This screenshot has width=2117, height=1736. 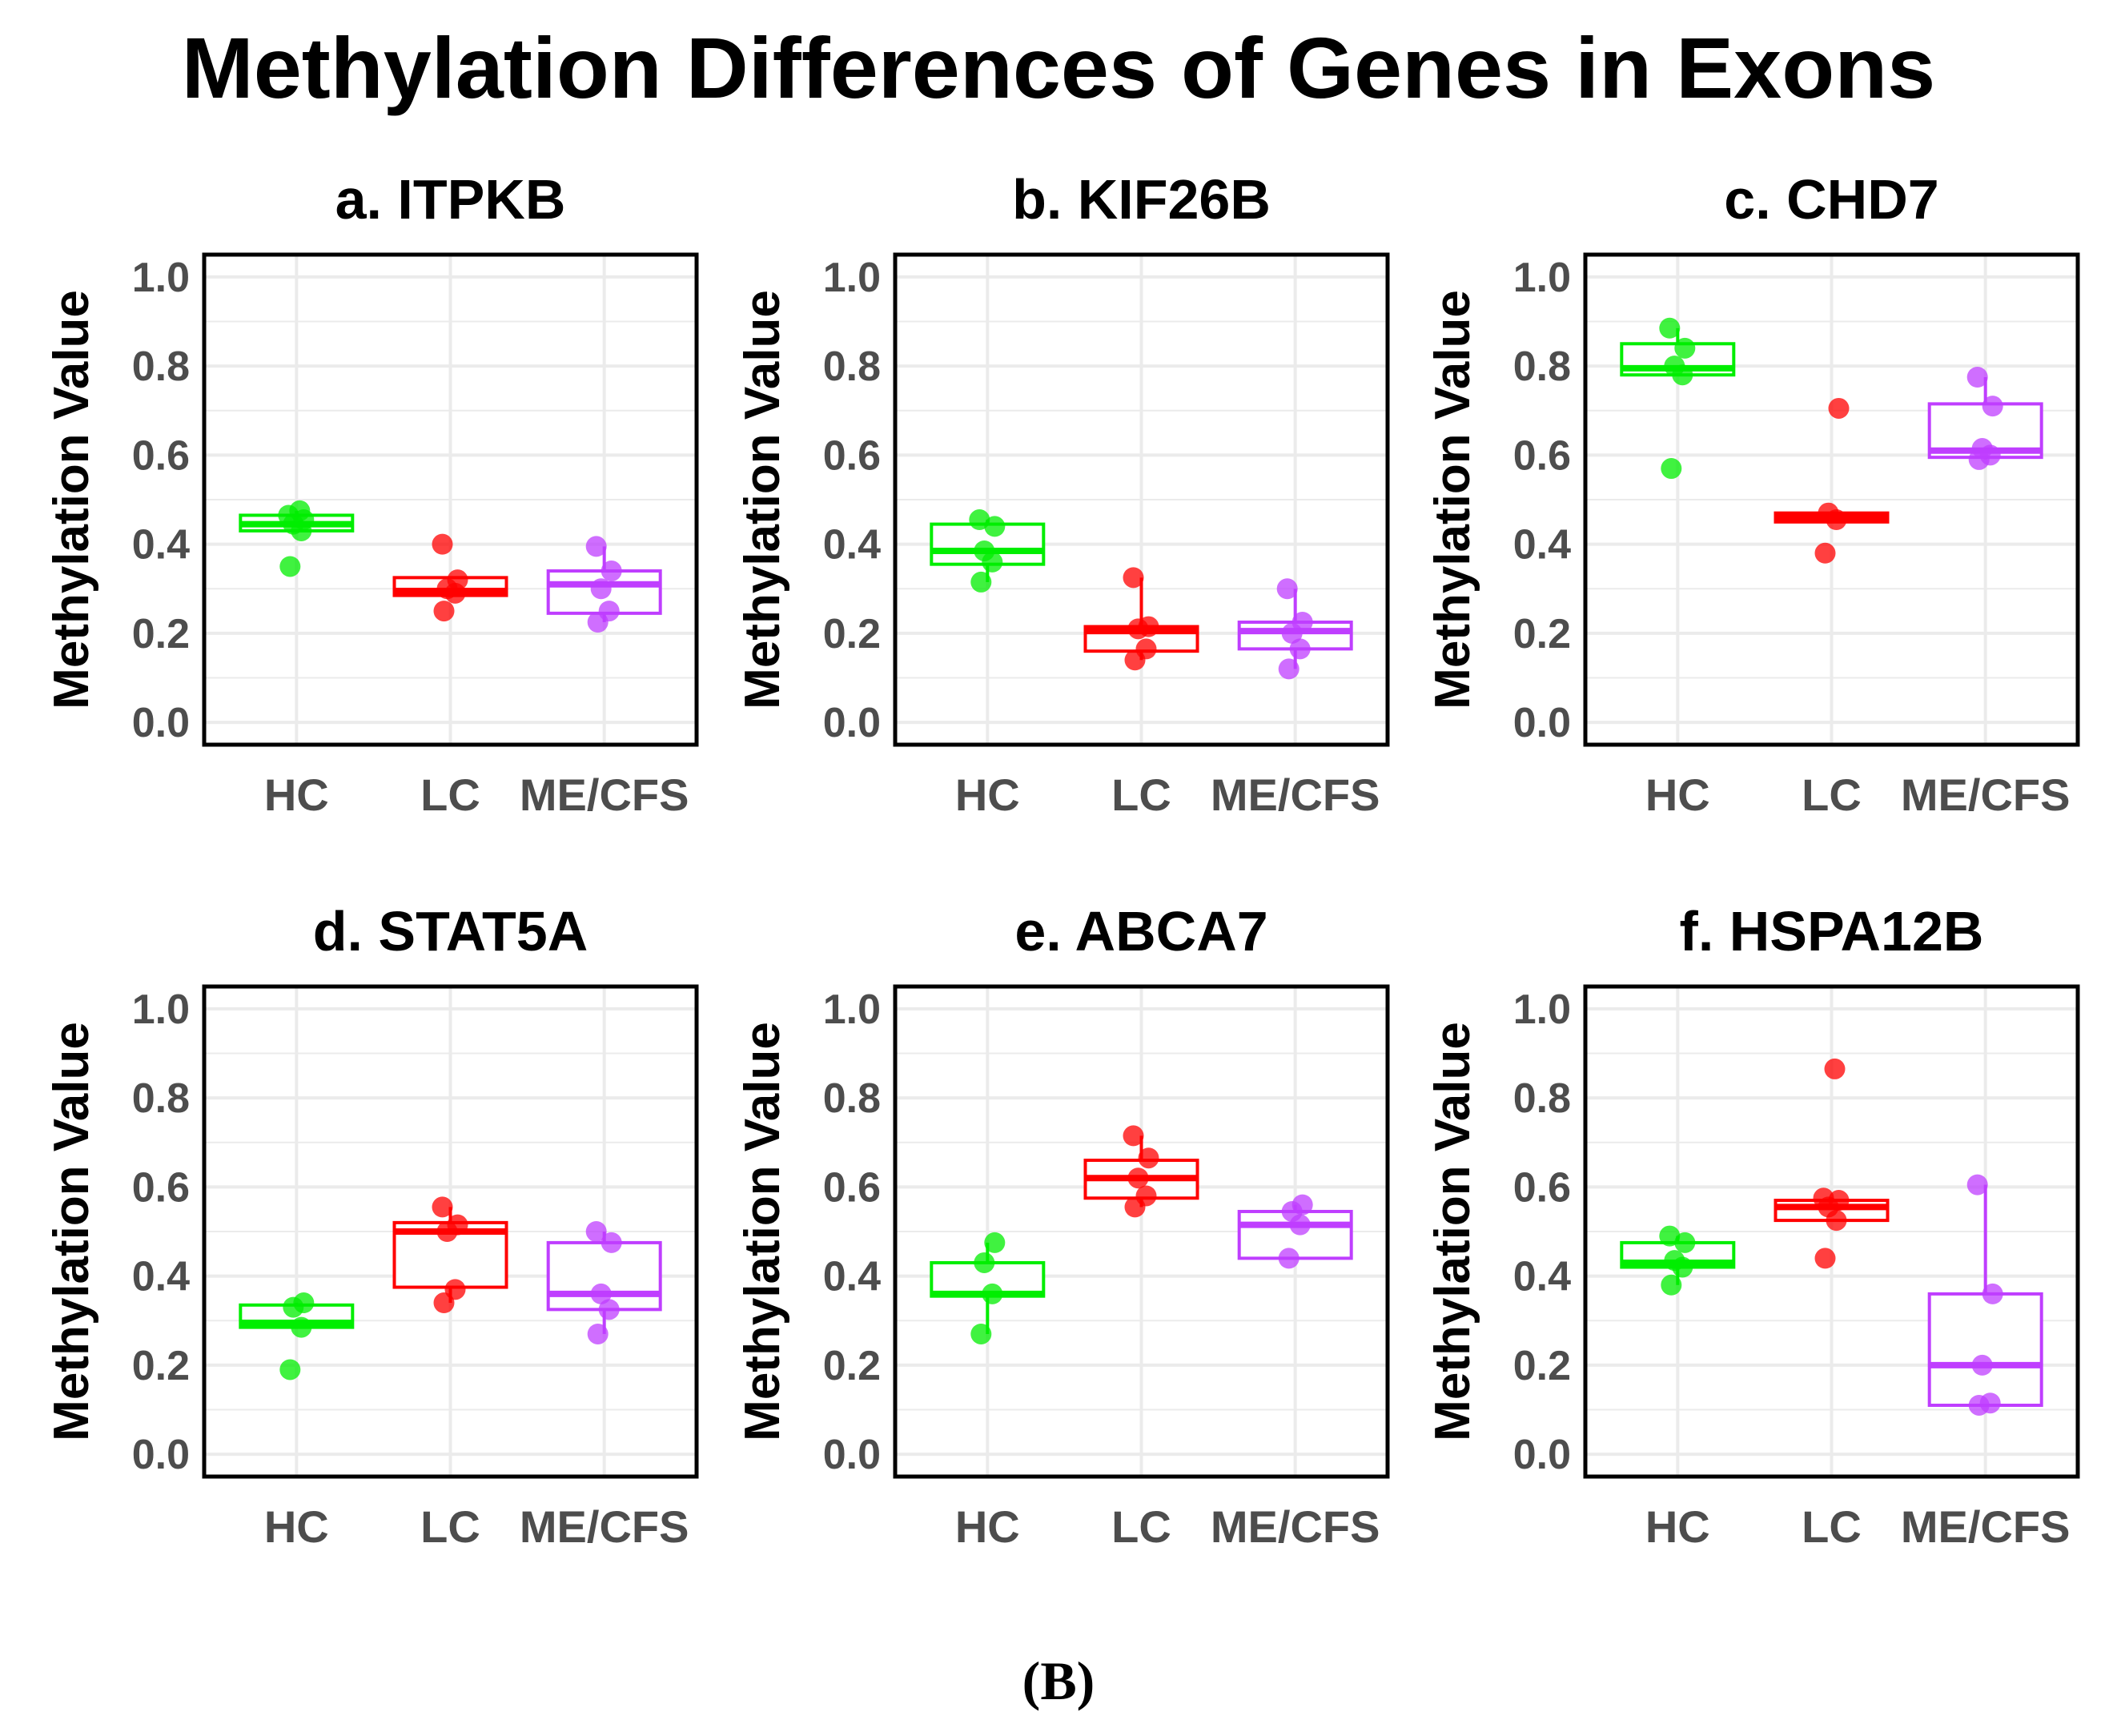 What do you see at coordinates (1832, 931) in the screenshot?
I see `panel-title: f. HSPA12B` at bounding box center [1832, 931].